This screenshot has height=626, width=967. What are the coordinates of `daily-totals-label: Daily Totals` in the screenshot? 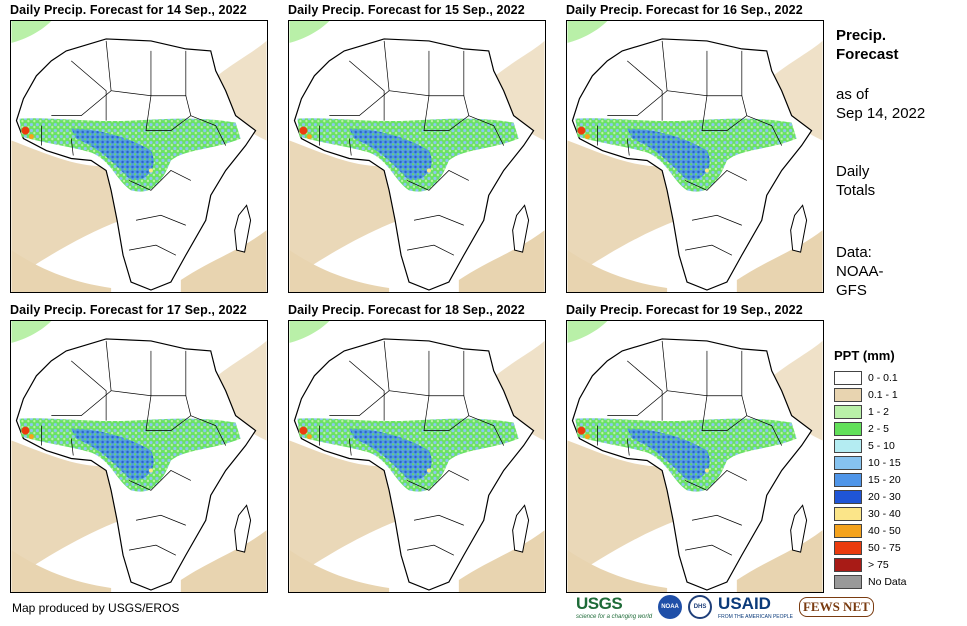 It's located at (855, 181).